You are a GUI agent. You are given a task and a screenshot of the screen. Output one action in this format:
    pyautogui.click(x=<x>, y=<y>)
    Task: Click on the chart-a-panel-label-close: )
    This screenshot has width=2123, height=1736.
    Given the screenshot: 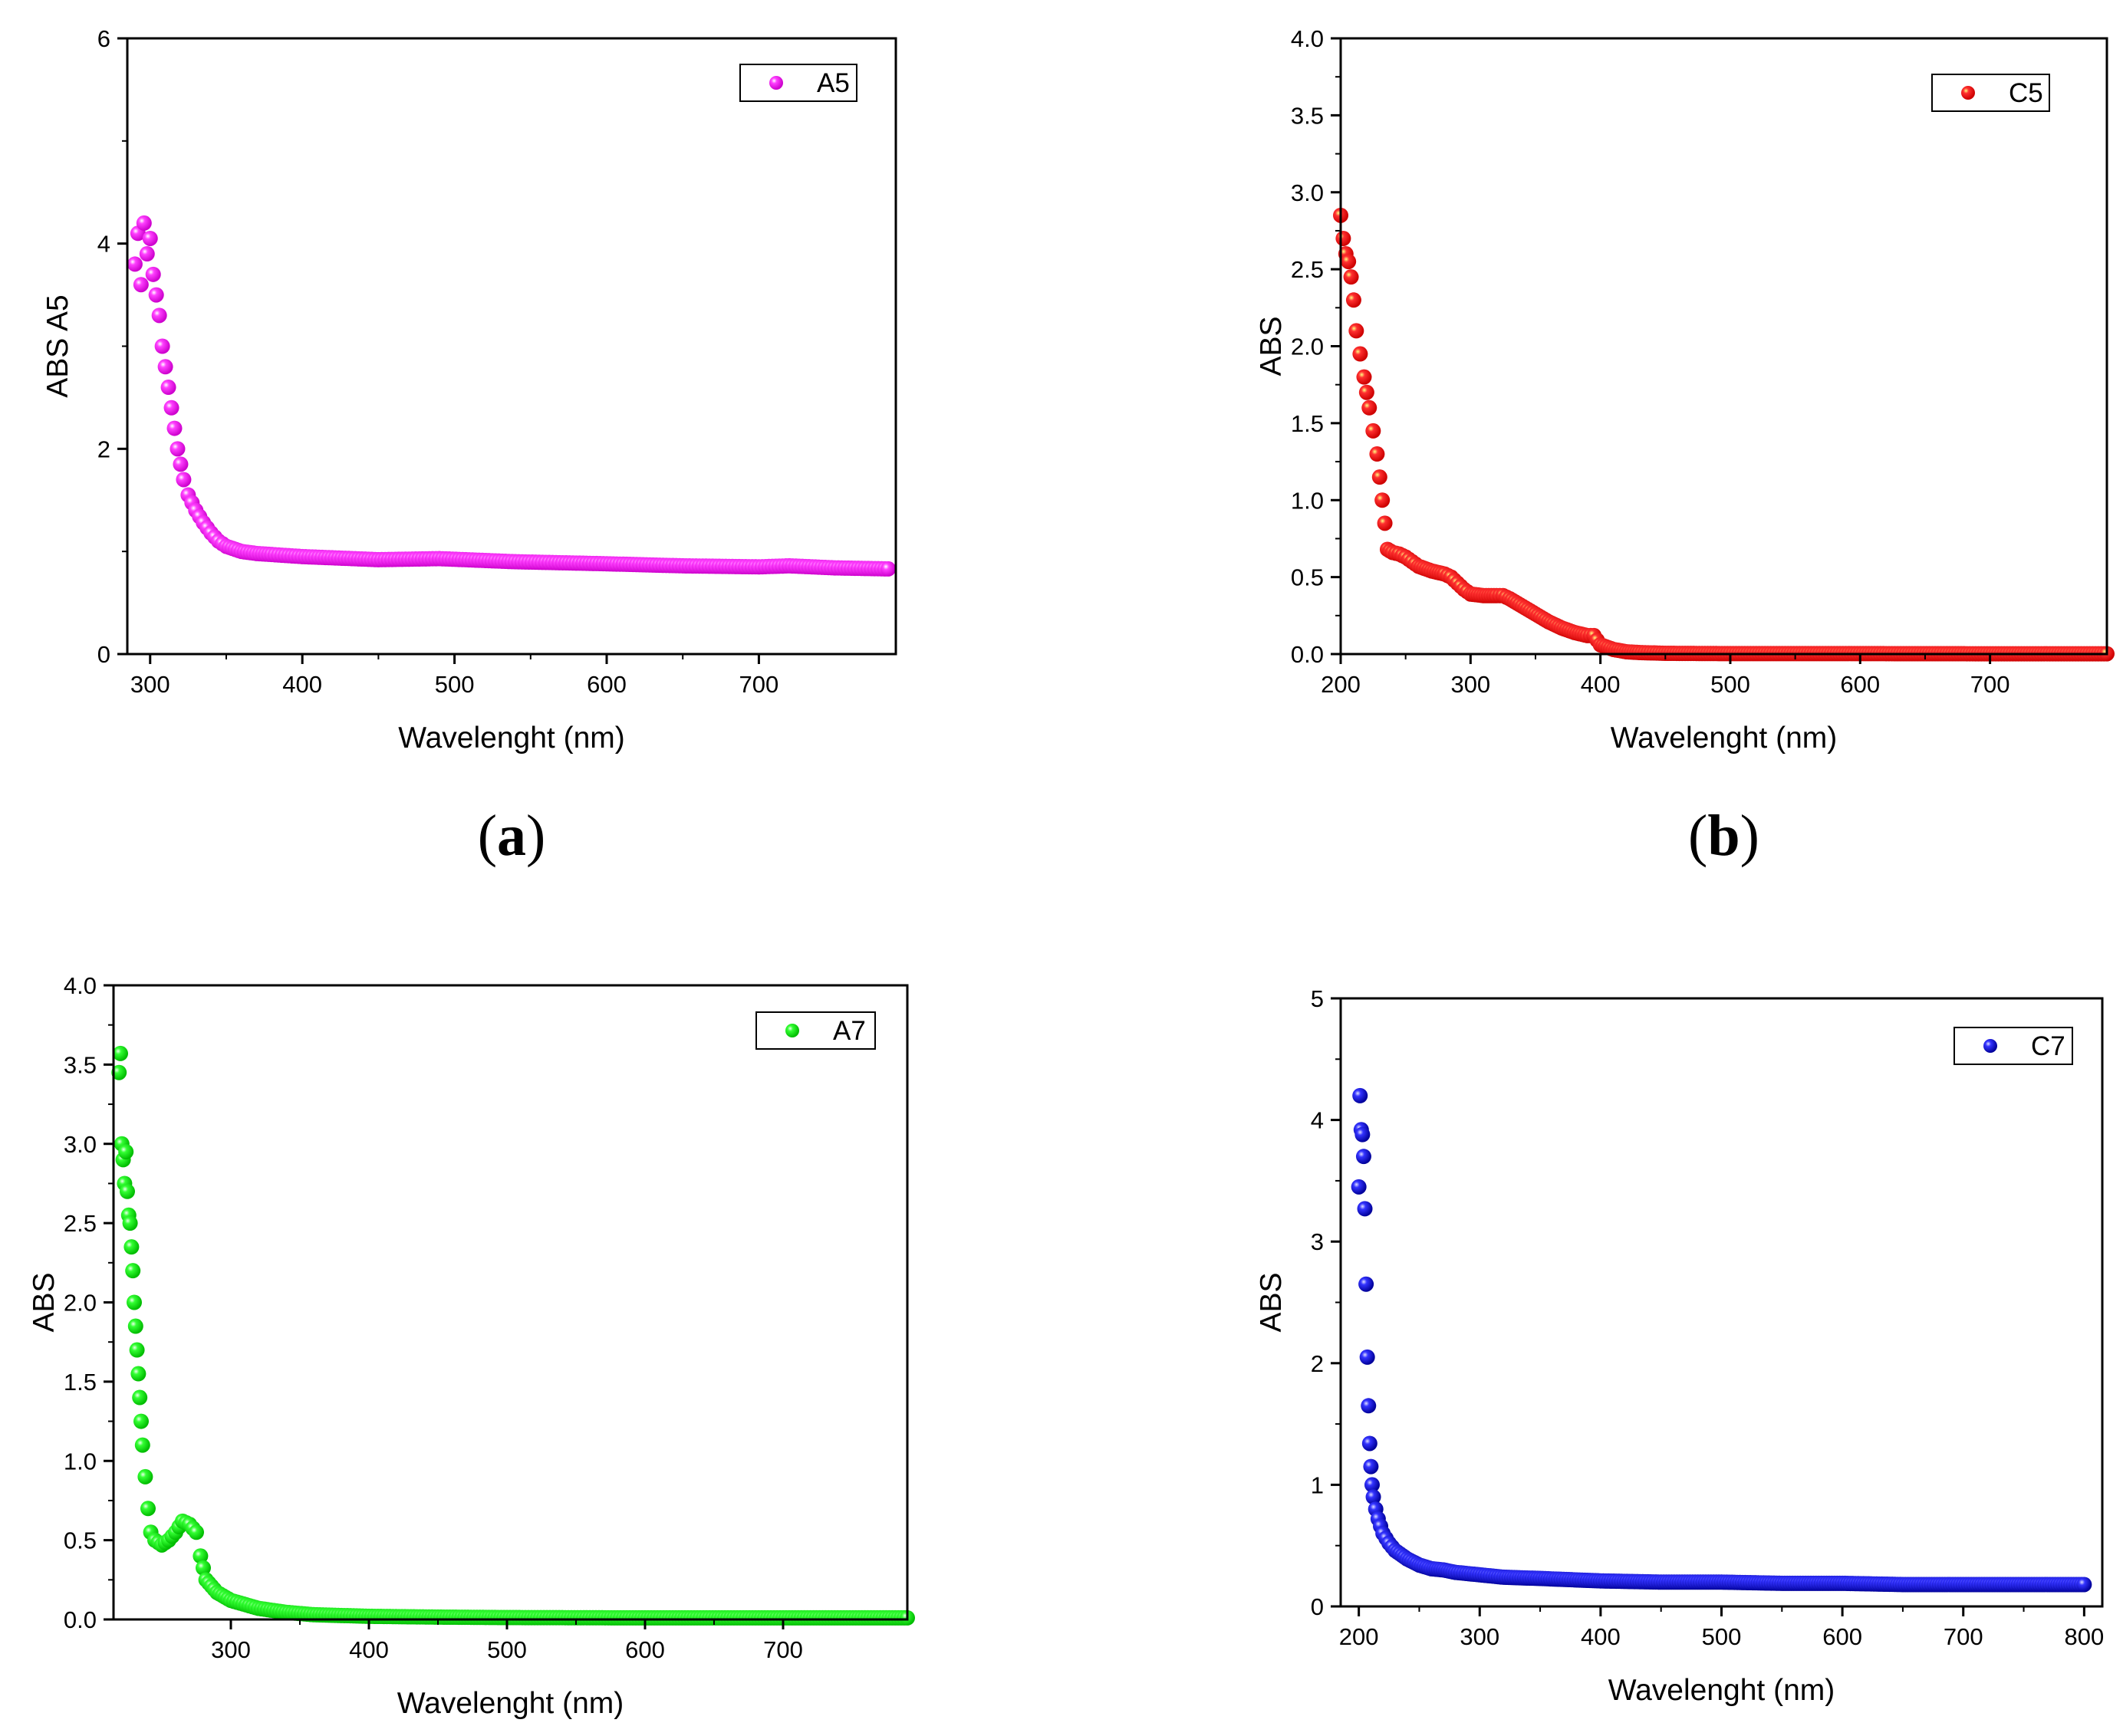 What is the action you would take?
    pyautogui.click(x=536, y=836)
    